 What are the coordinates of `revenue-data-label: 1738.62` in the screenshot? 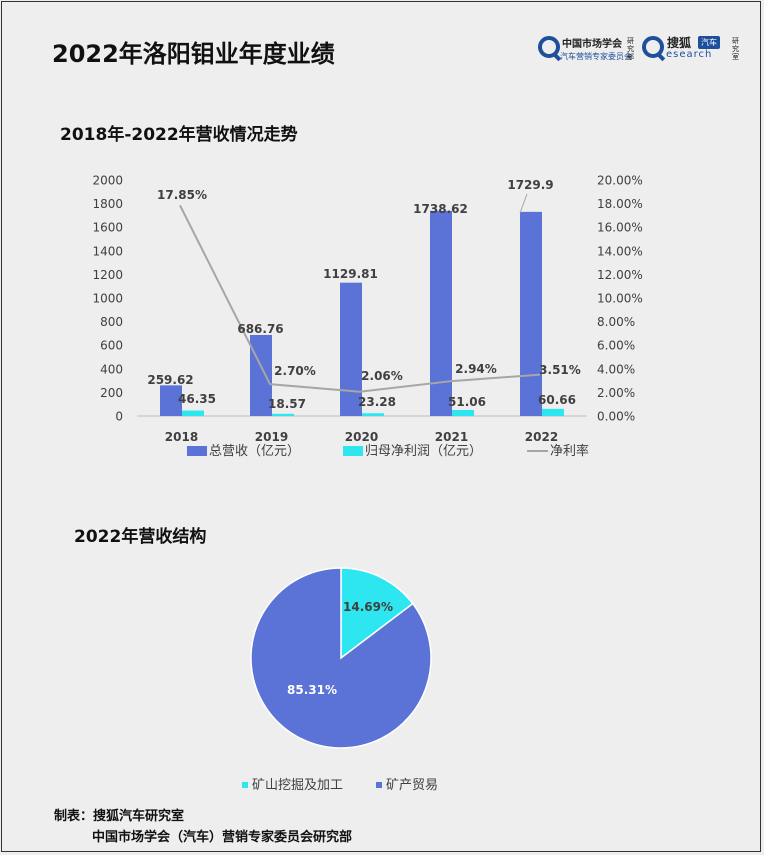 It's located at (440, 209).